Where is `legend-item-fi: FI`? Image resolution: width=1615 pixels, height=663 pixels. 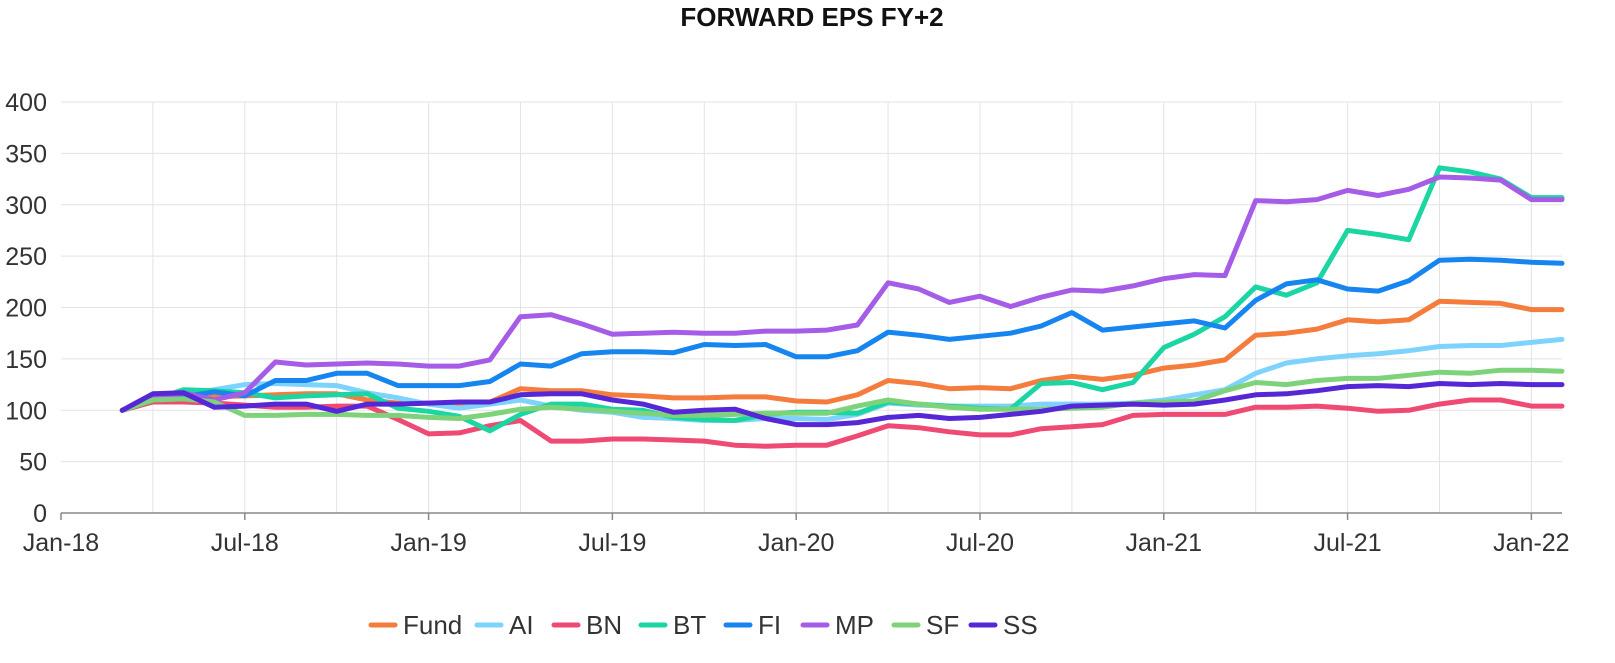 legend-item-fi: FI is located at coordinates (752, 625).